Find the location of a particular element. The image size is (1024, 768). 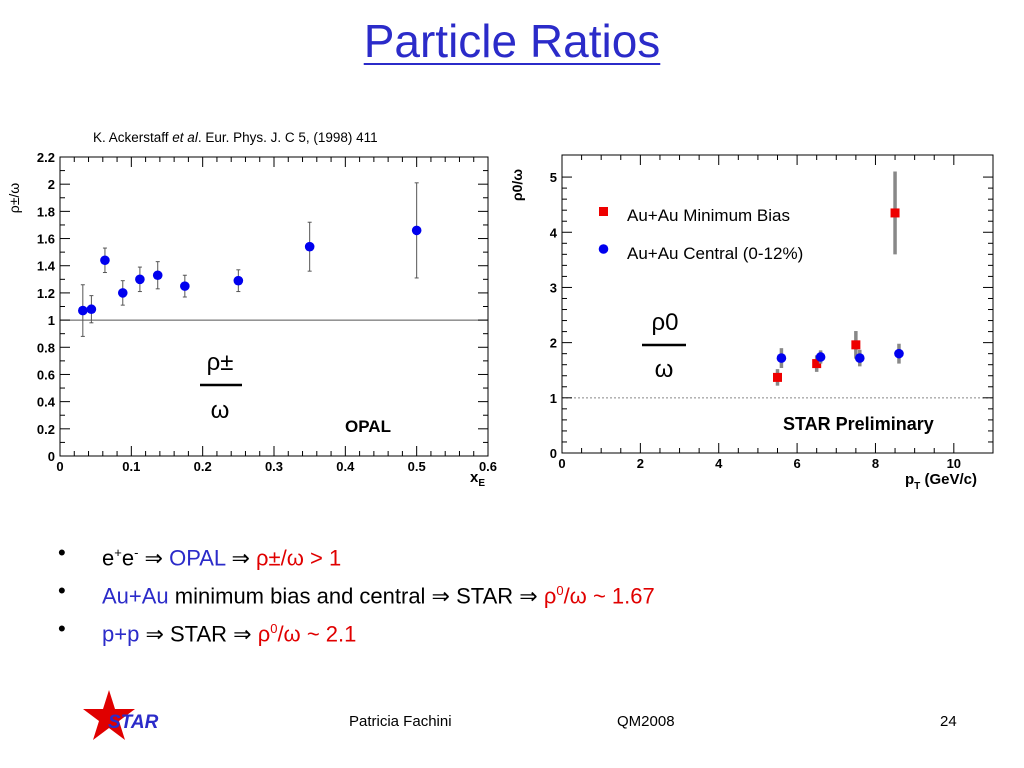

x-tick-label: 0.2 is located at coordinates (203, 466).